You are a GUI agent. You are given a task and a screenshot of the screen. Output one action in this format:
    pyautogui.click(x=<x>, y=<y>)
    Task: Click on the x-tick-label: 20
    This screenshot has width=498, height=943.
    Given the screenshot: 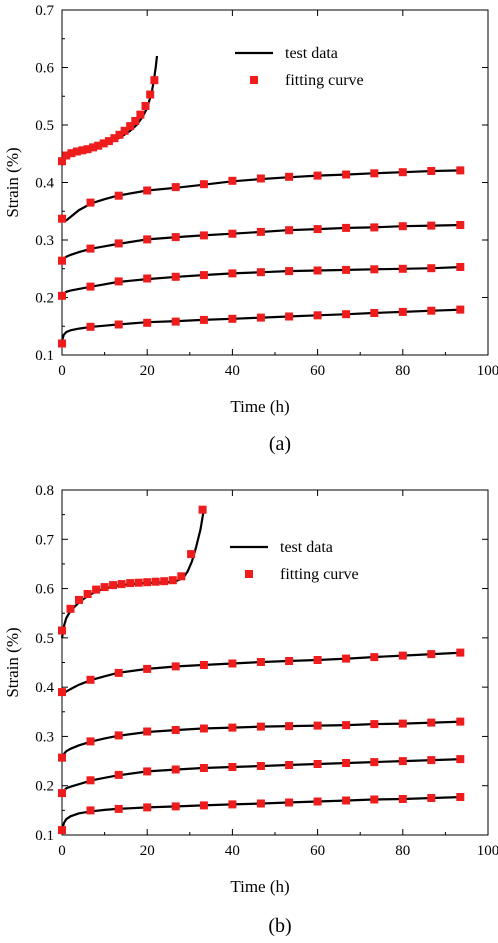 What is the action you would take?
    pyautogui.click(x=147, y=851)
    